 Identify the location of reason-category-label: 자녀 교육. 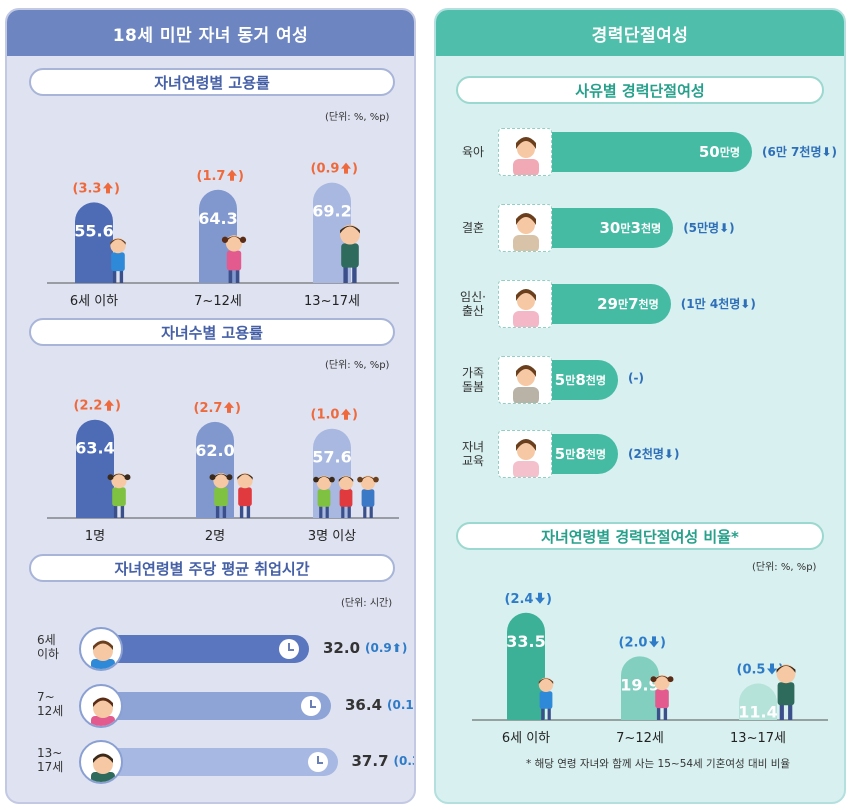
(473, 454).